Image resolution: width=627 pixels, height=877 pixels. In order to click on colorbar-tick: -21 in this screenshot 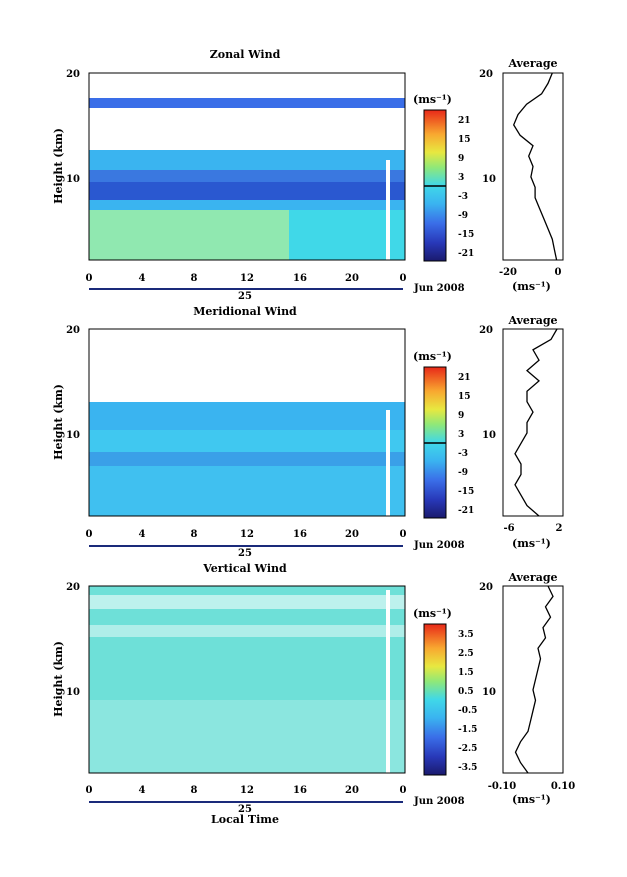, I will do `click(466, 511)`.